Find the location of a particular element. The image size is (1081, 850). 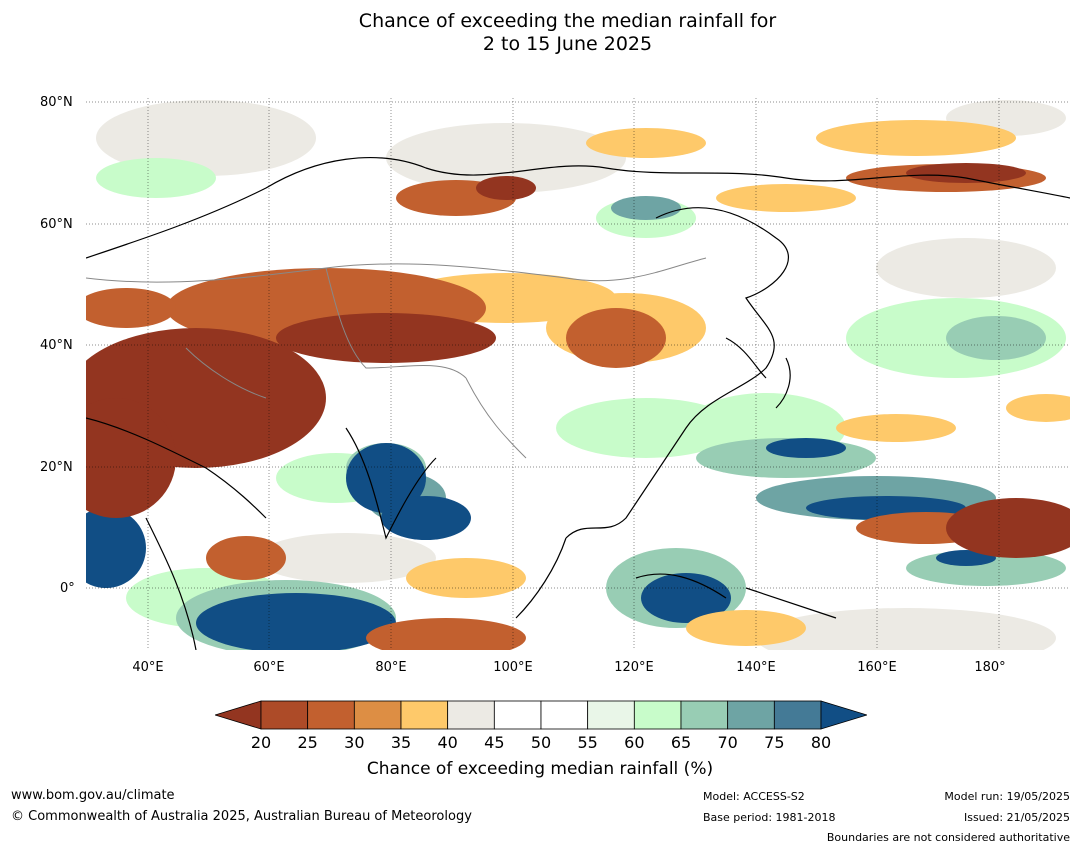

lon-label-120e: 120°E is located at coordinates (634, 667).